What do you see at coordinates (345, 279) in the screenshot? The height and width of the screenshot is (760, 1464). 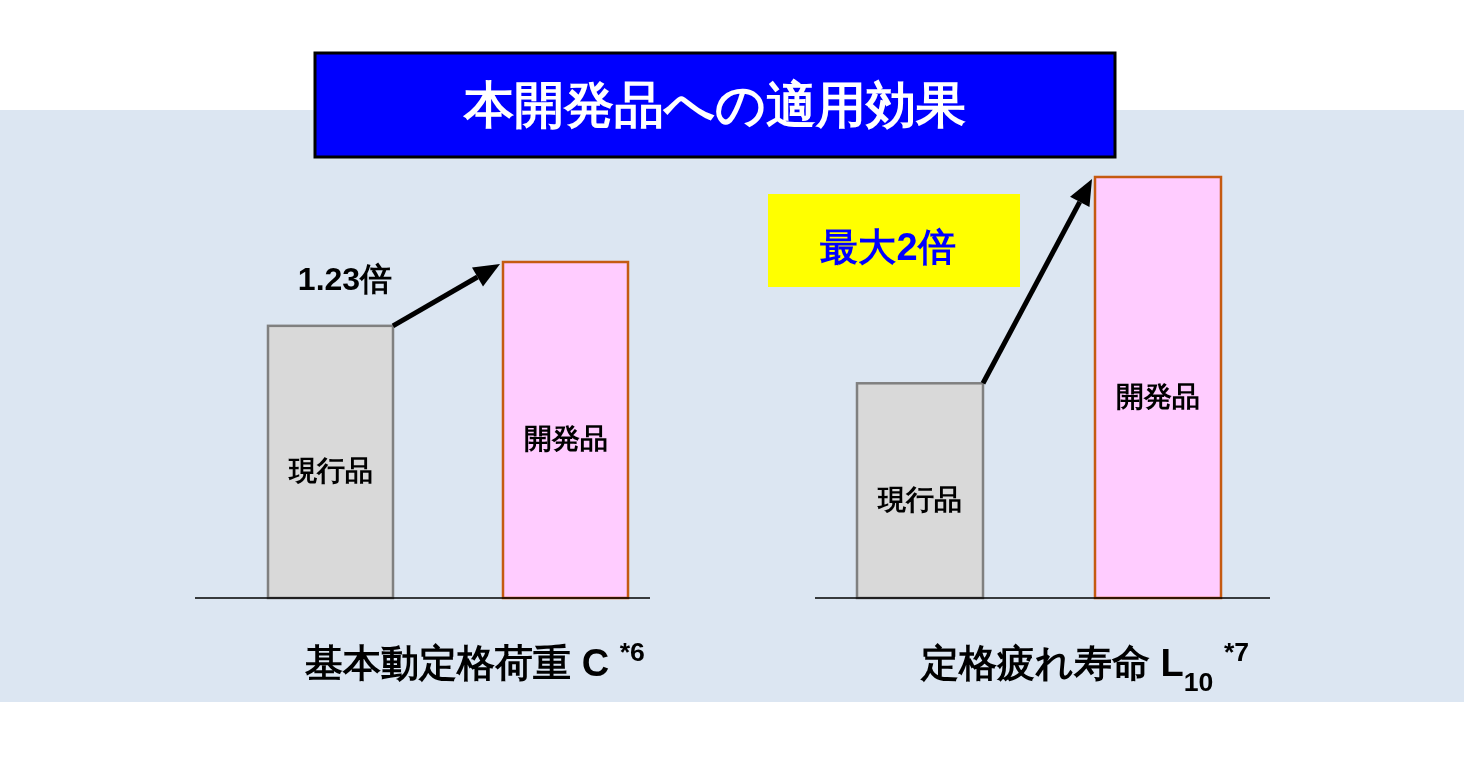 I see `annotation: 1.23倍` at bounding box center [345, 279].